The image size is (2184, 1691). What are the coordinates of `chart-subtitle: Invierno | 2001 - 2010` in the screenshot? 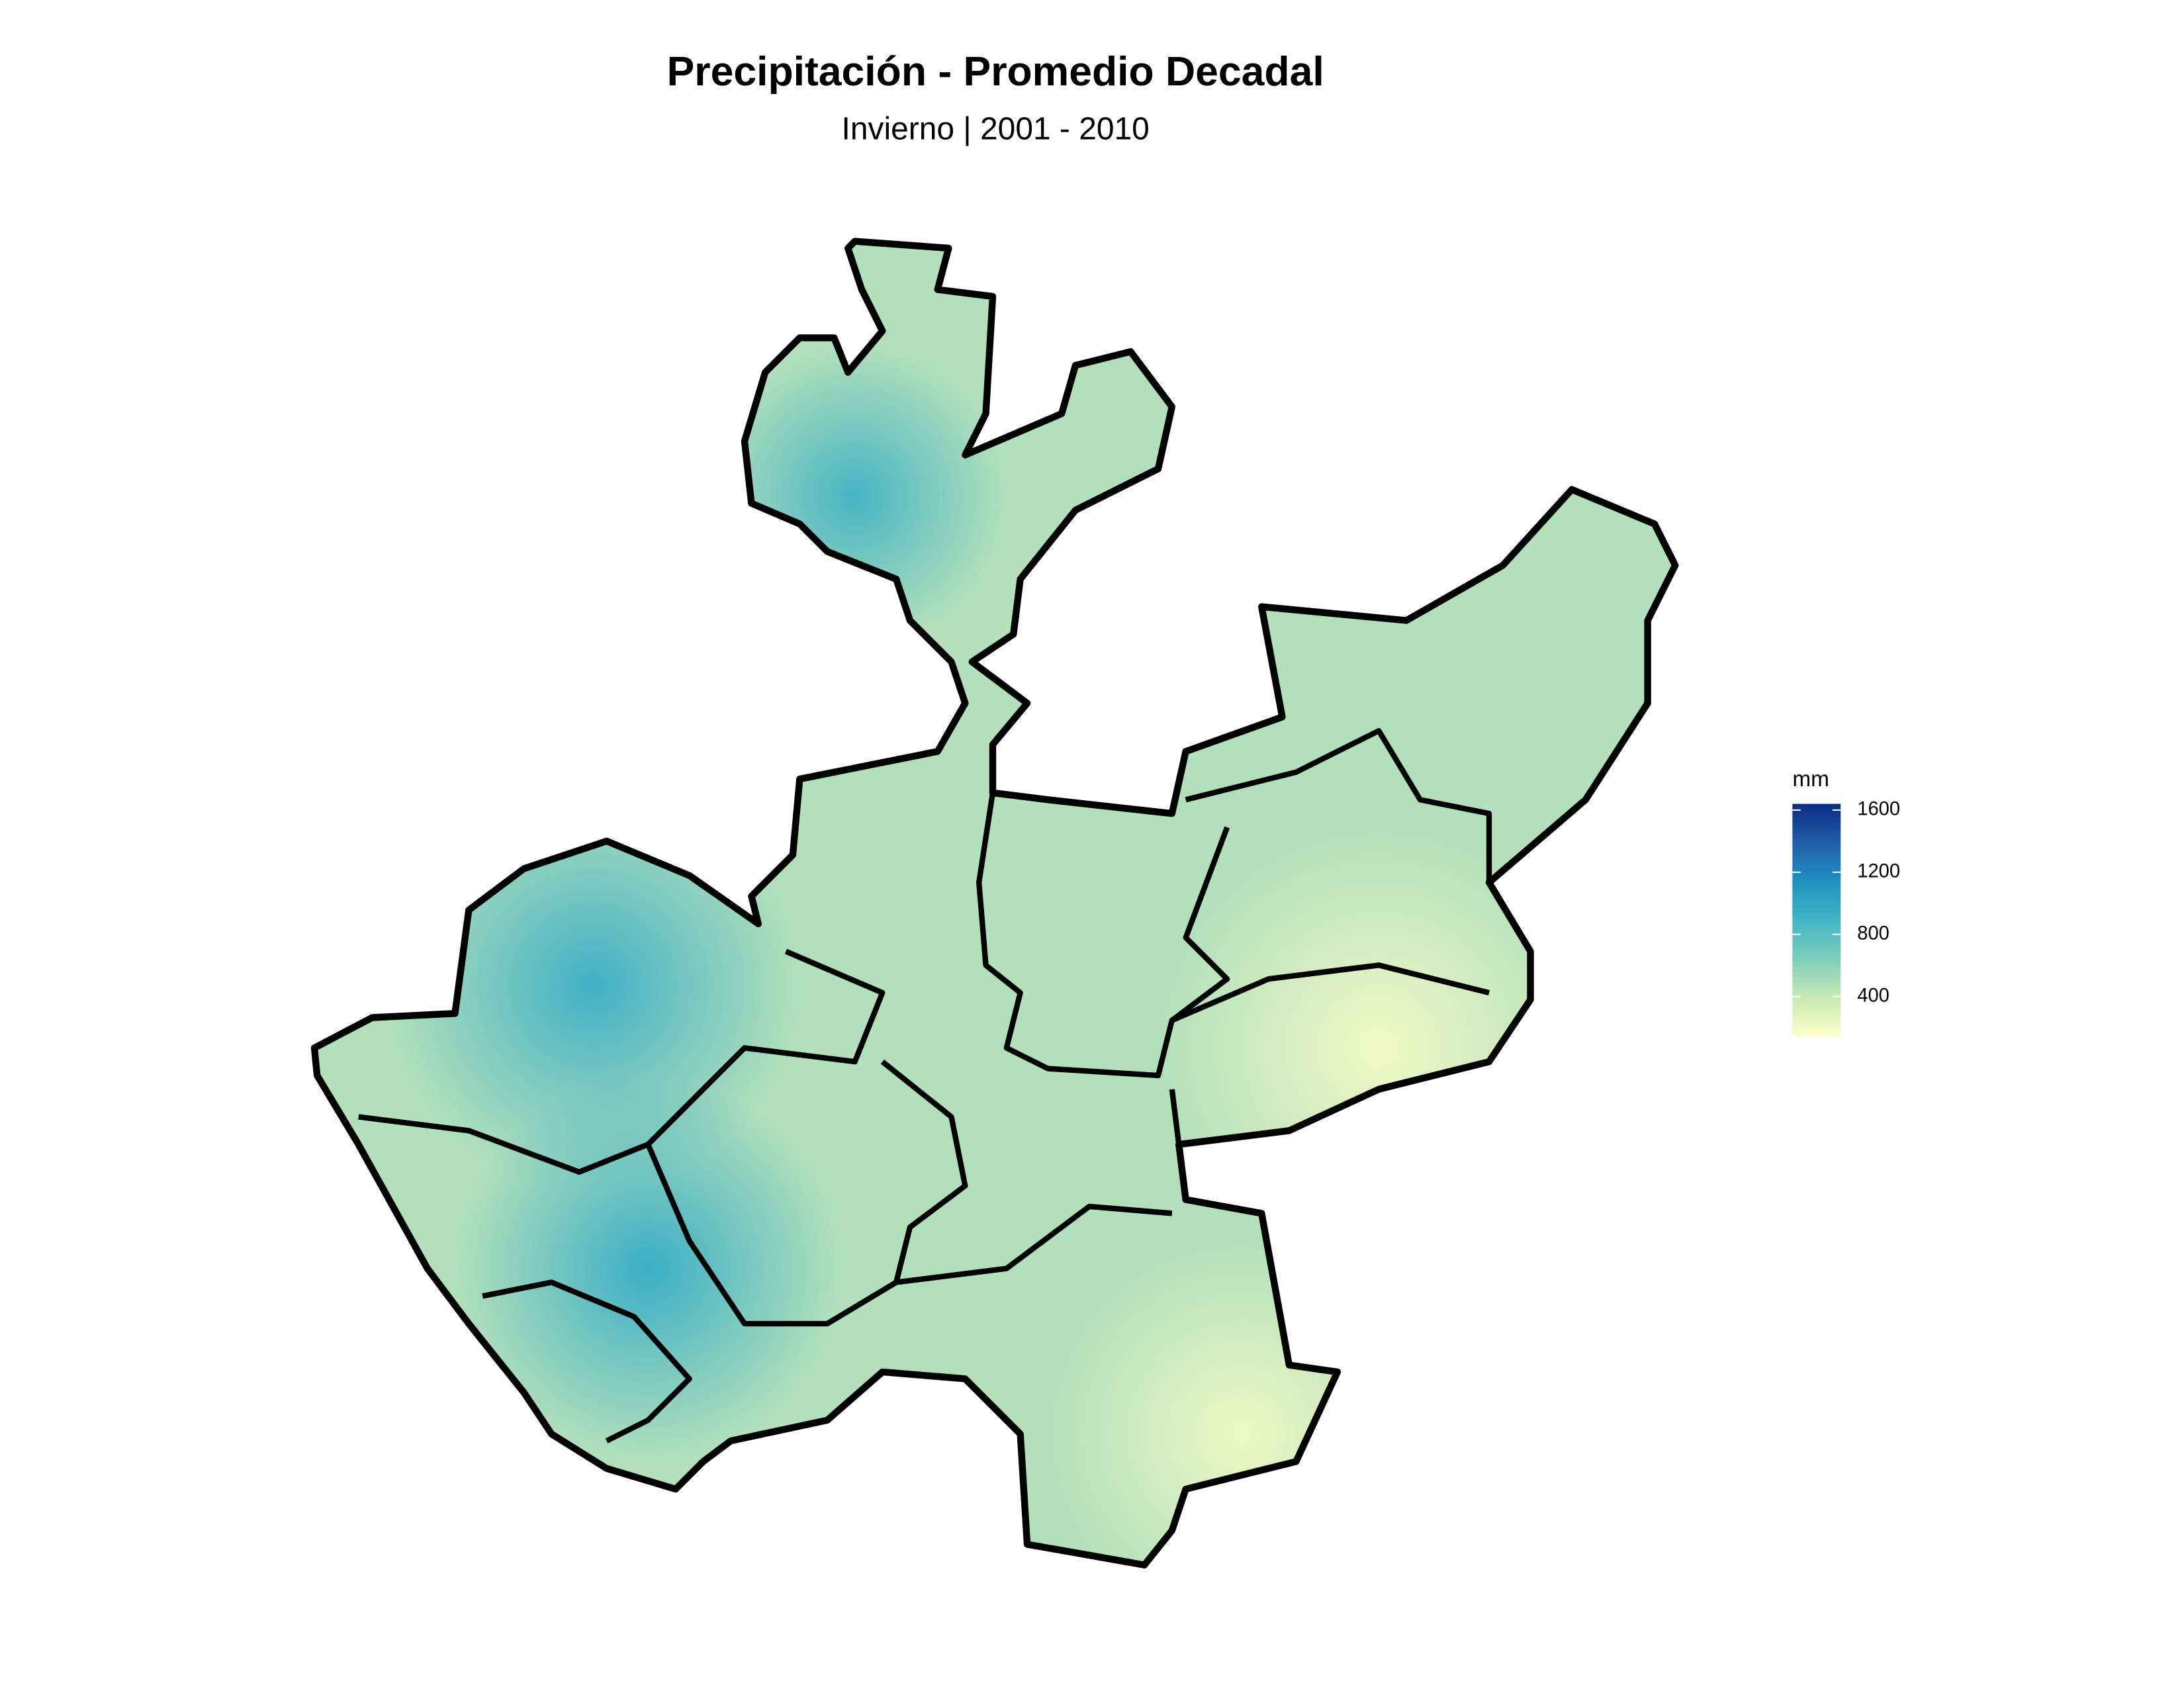 It's located at (996, 129).